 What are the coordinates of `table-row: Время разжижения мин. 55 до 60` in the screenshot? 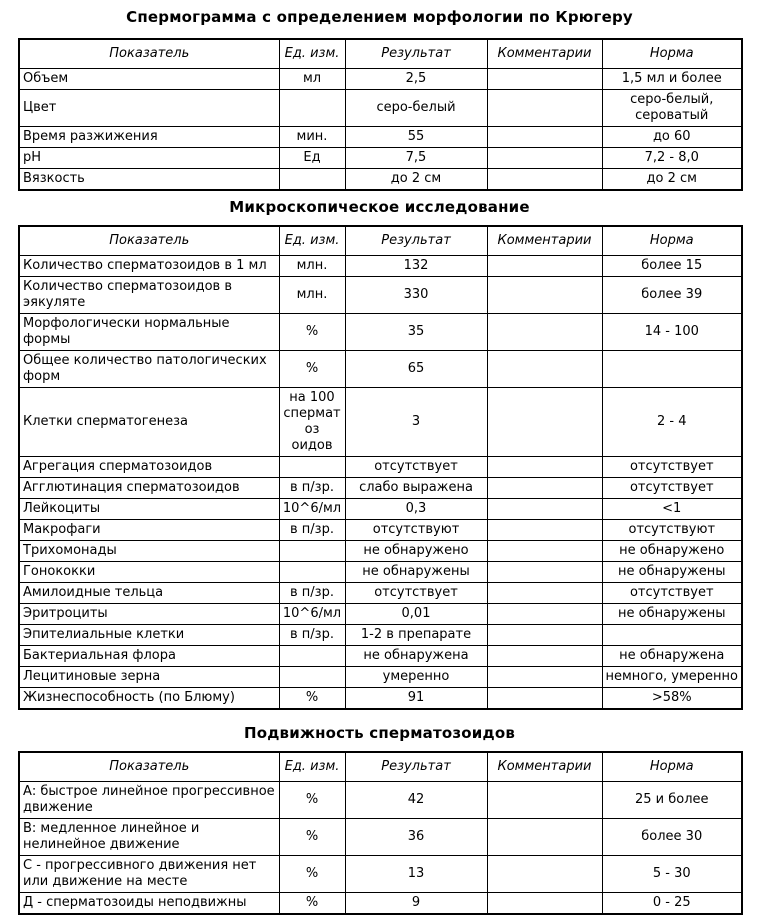 It's located at (380, 137).